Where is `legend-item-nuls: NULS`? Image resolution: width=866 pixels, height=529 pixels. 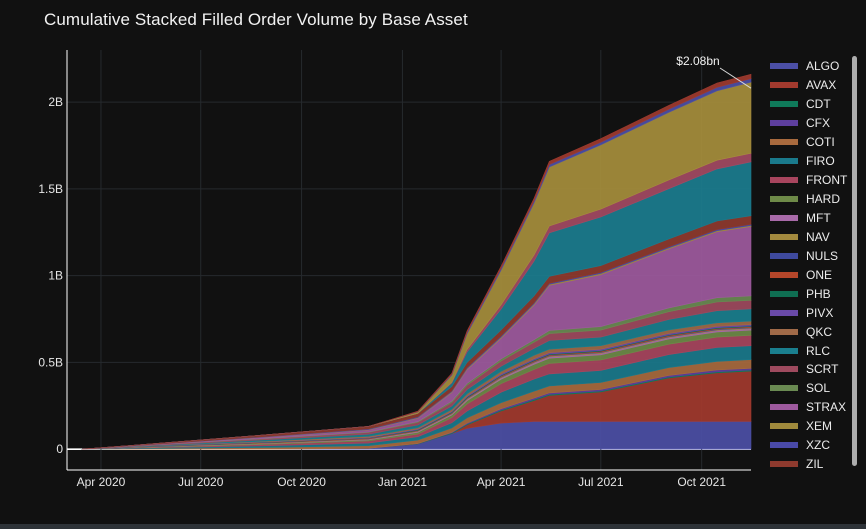 legend-item-nuls: NULS is located at coordinates (810, 255).